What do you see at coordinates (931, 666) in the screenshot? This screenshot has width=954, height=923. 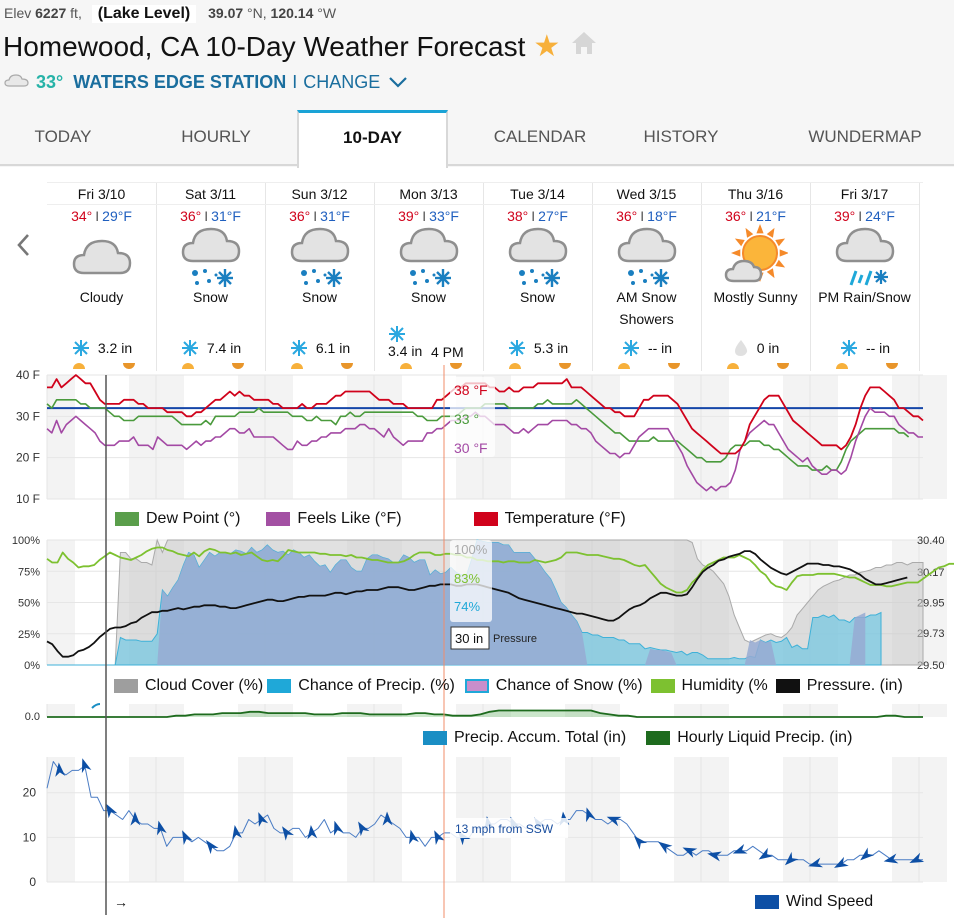 I see `sky-y-tick-right: 29.50` at bounding box center [931, 666].